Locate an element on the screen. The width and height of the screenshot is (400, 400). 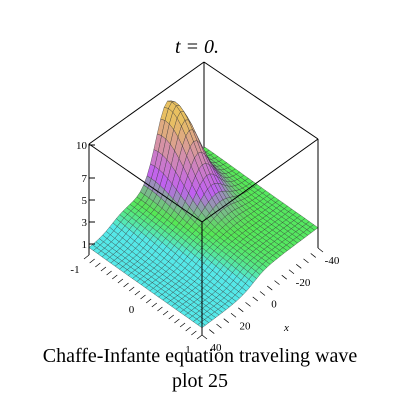
z-tick-label: 7 is located at coordinates (85, 179).